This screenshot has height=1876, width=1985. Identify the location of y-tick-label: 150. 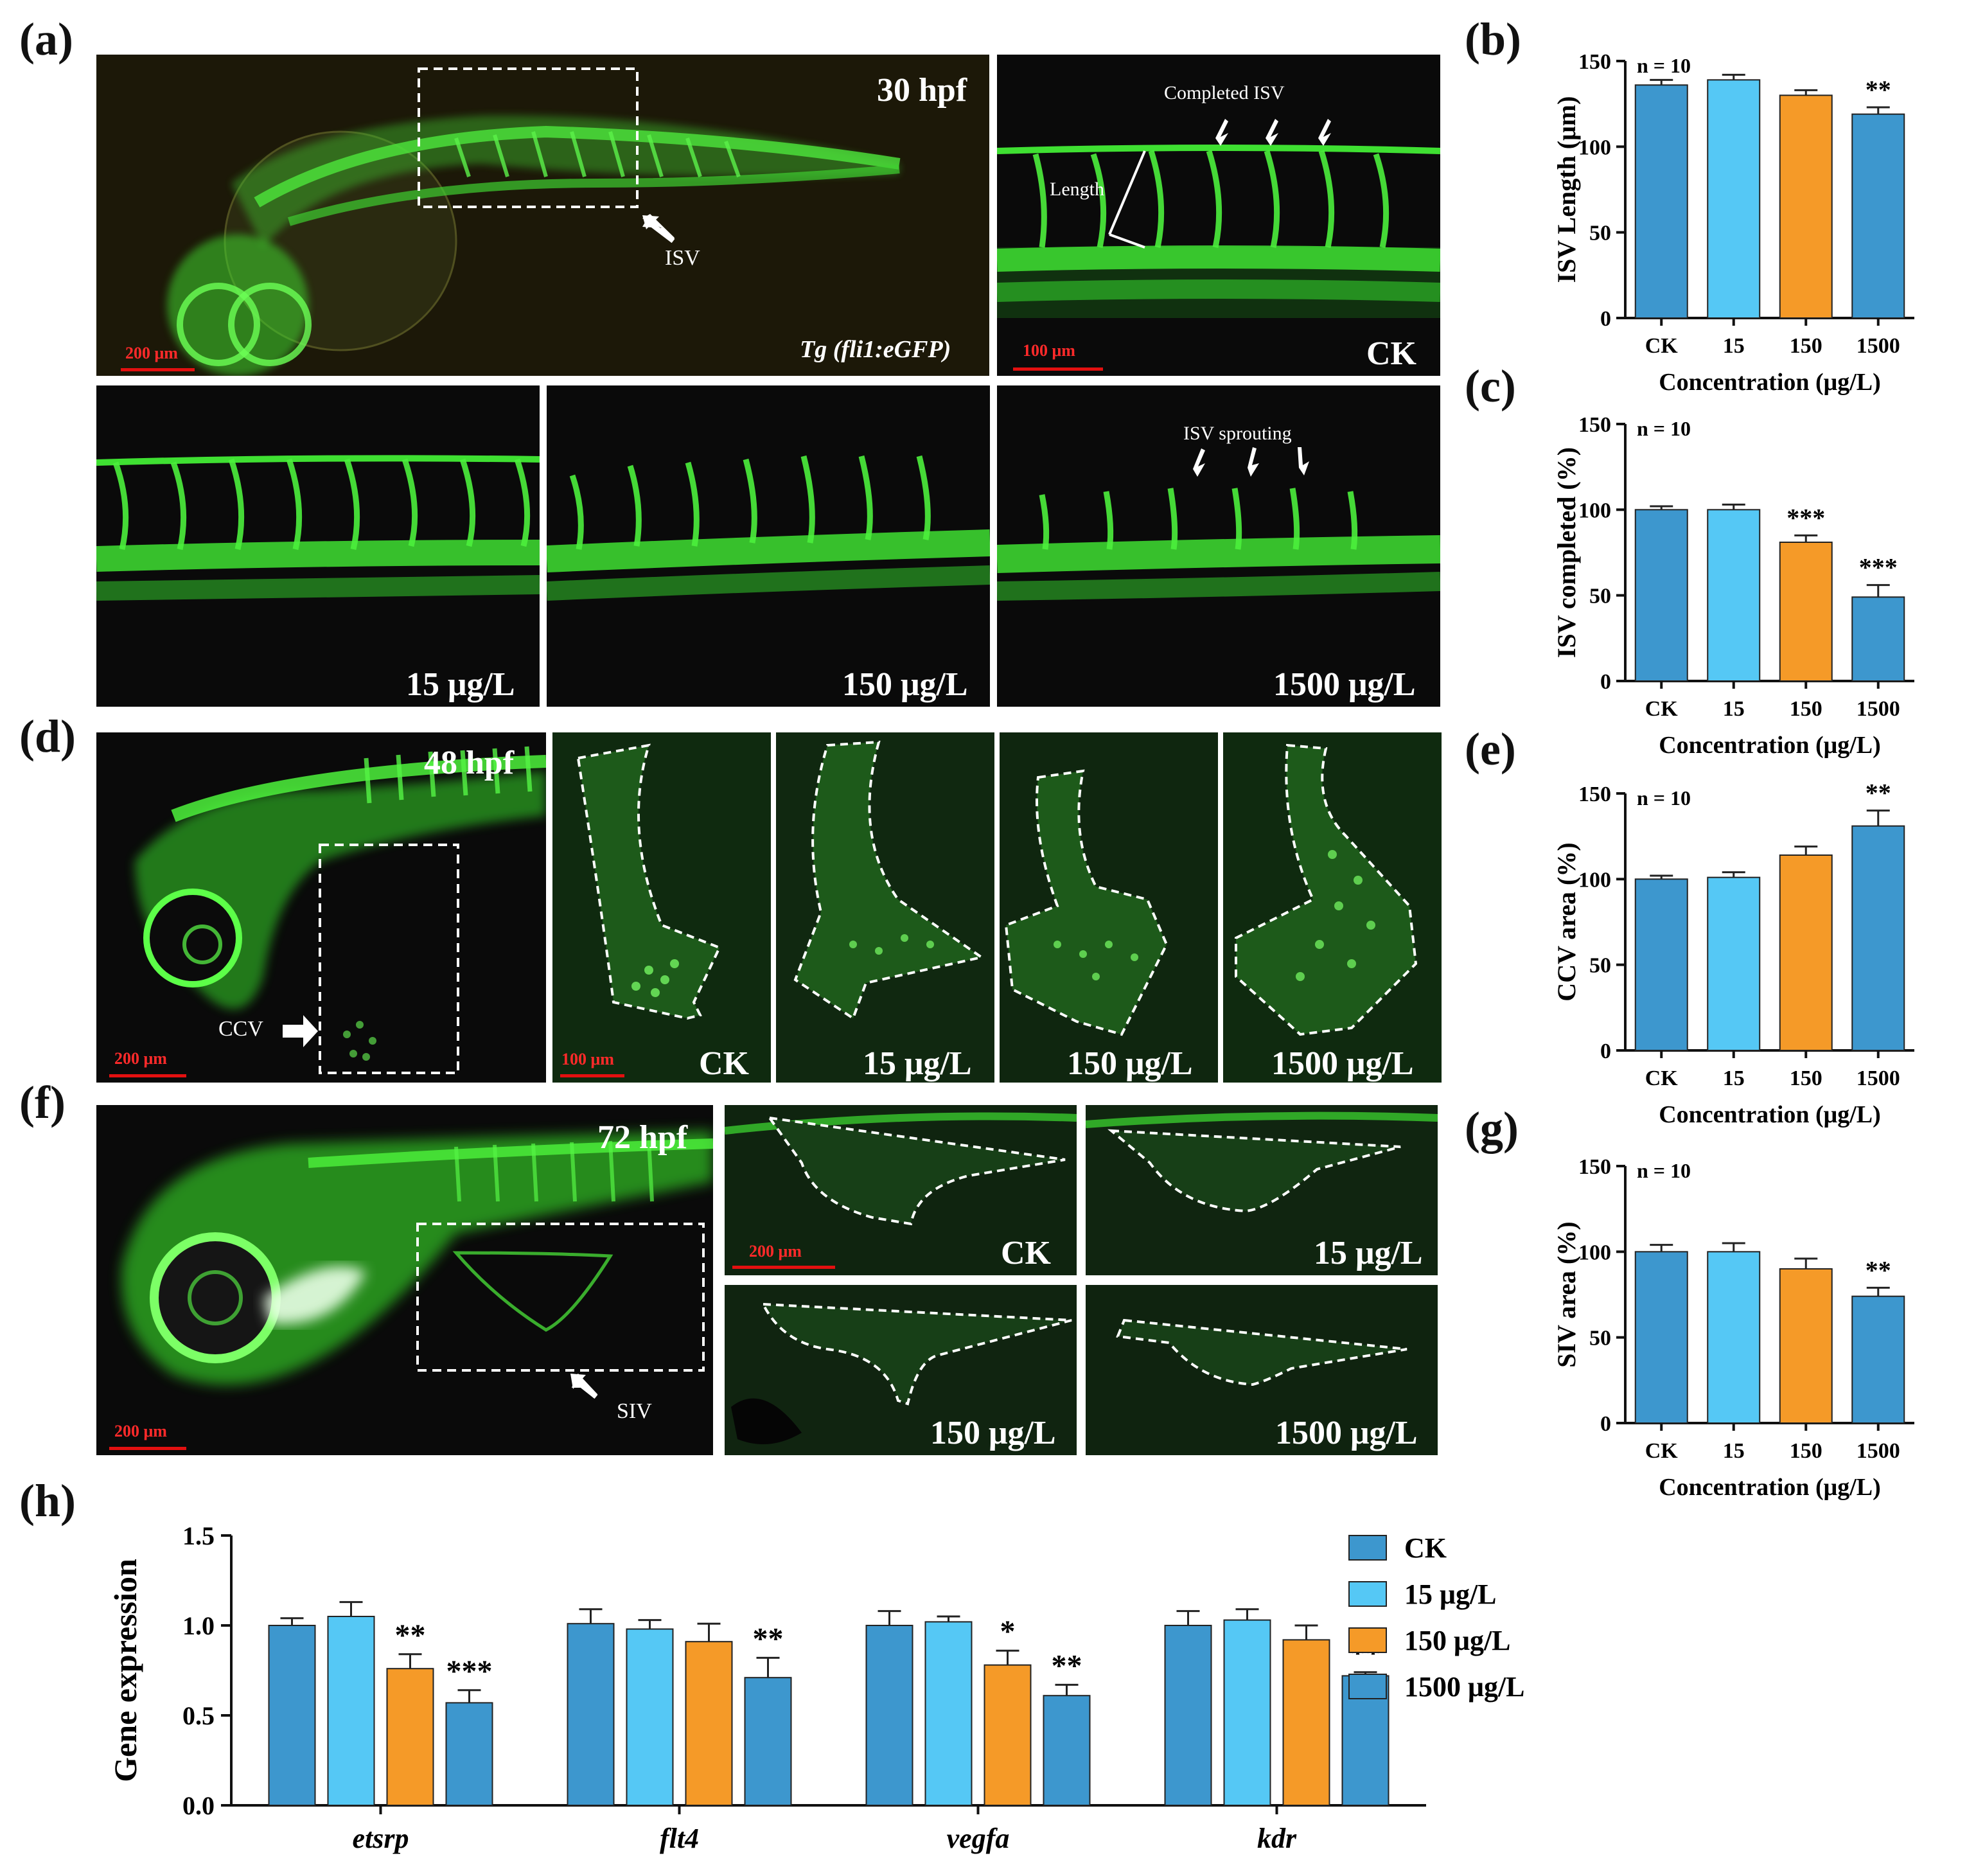
(1594, 62).